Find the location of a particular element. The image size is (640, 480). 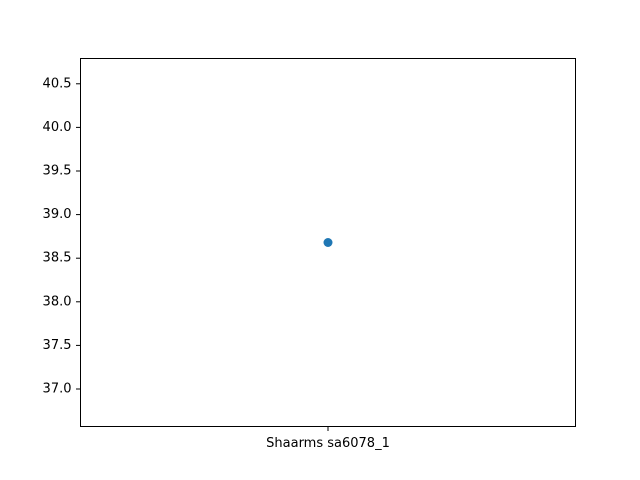

y-tick-label: 37.0 is located at coordinates (57, 389).